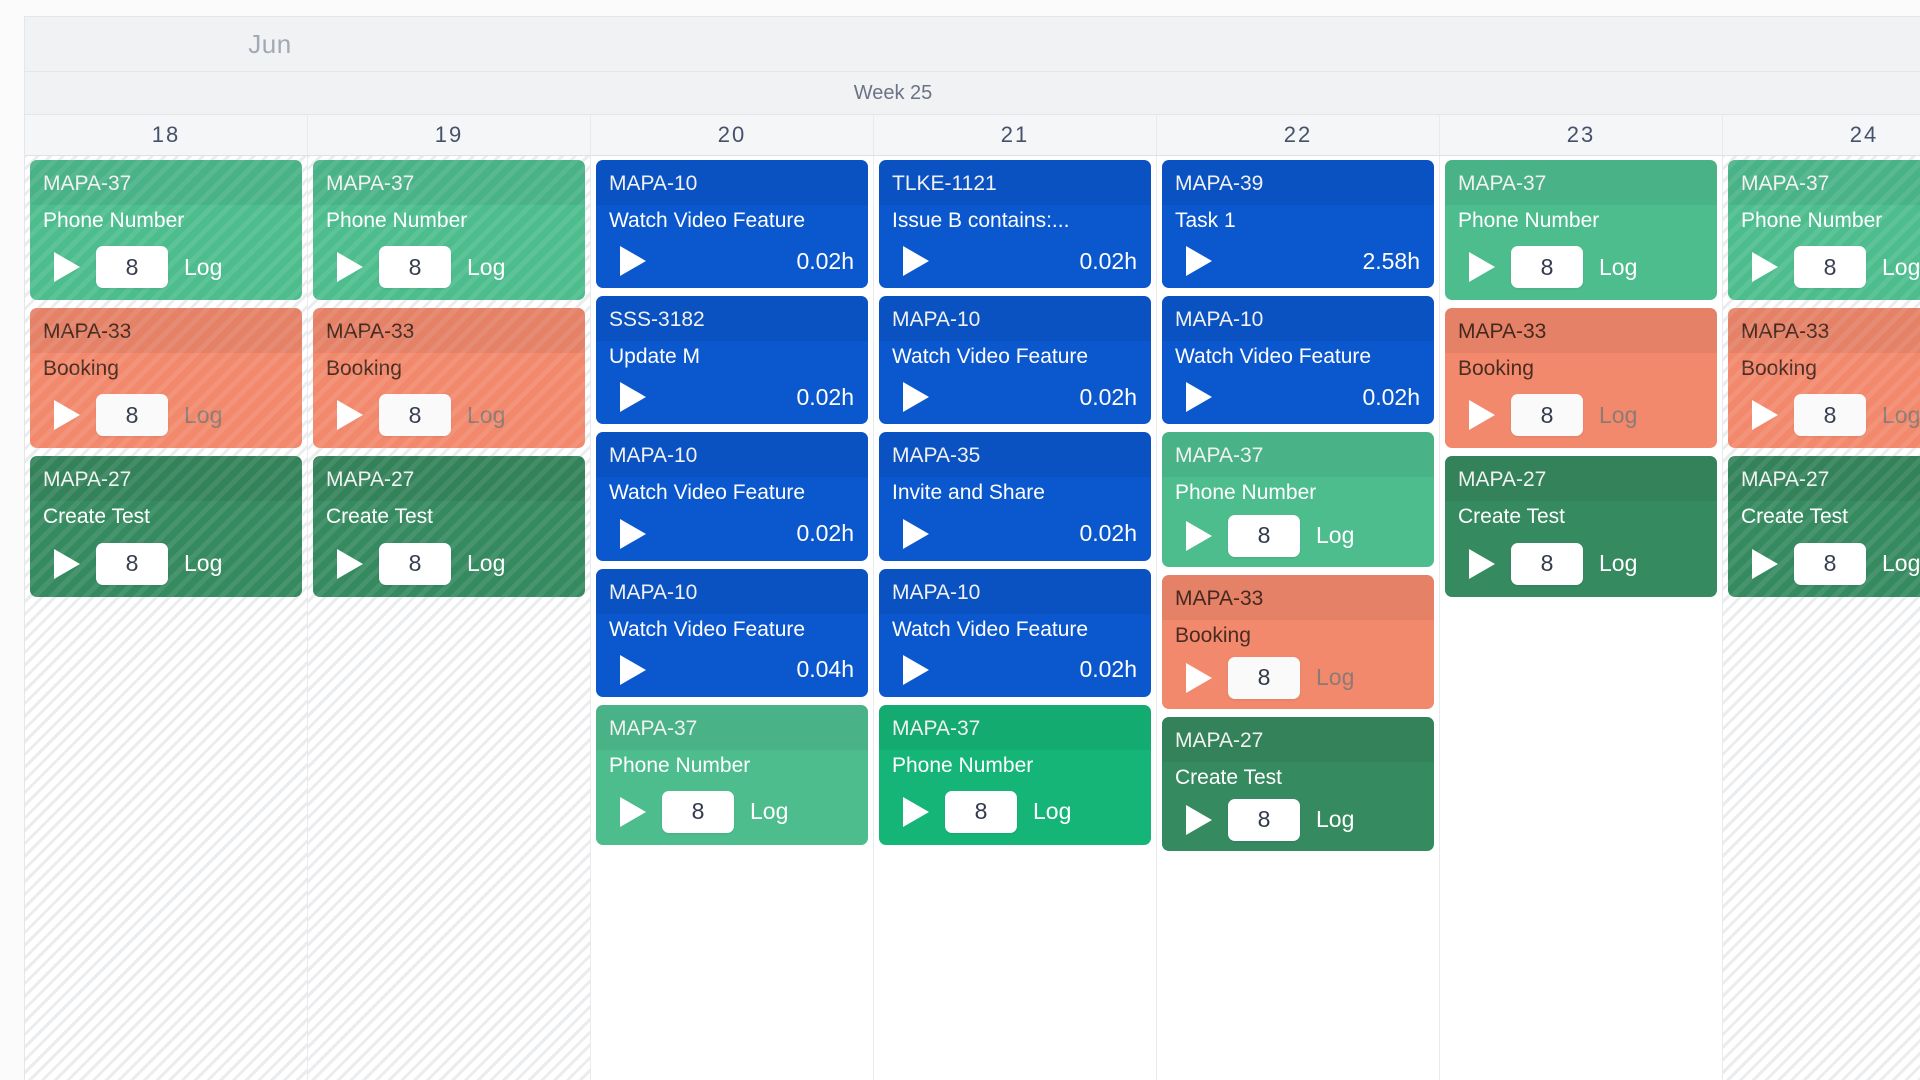 The height and width of the screenshot is (1080, 1920). Describe the element at coordinates (732, 360) in the screenshot. I see `event-card: SSS-3182 Update M 0.02h` at that location.